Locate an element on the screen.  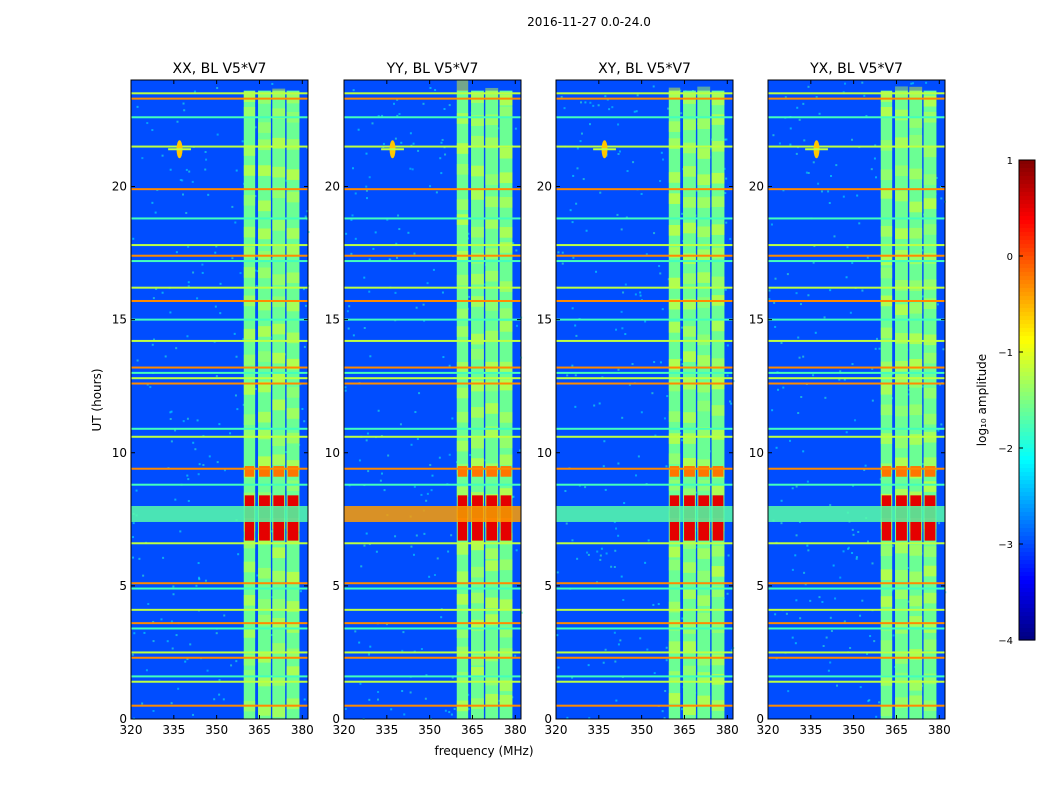
colorbar: 1 0 −1 −2 −3 −4 is located at coordinates (1017, 401).